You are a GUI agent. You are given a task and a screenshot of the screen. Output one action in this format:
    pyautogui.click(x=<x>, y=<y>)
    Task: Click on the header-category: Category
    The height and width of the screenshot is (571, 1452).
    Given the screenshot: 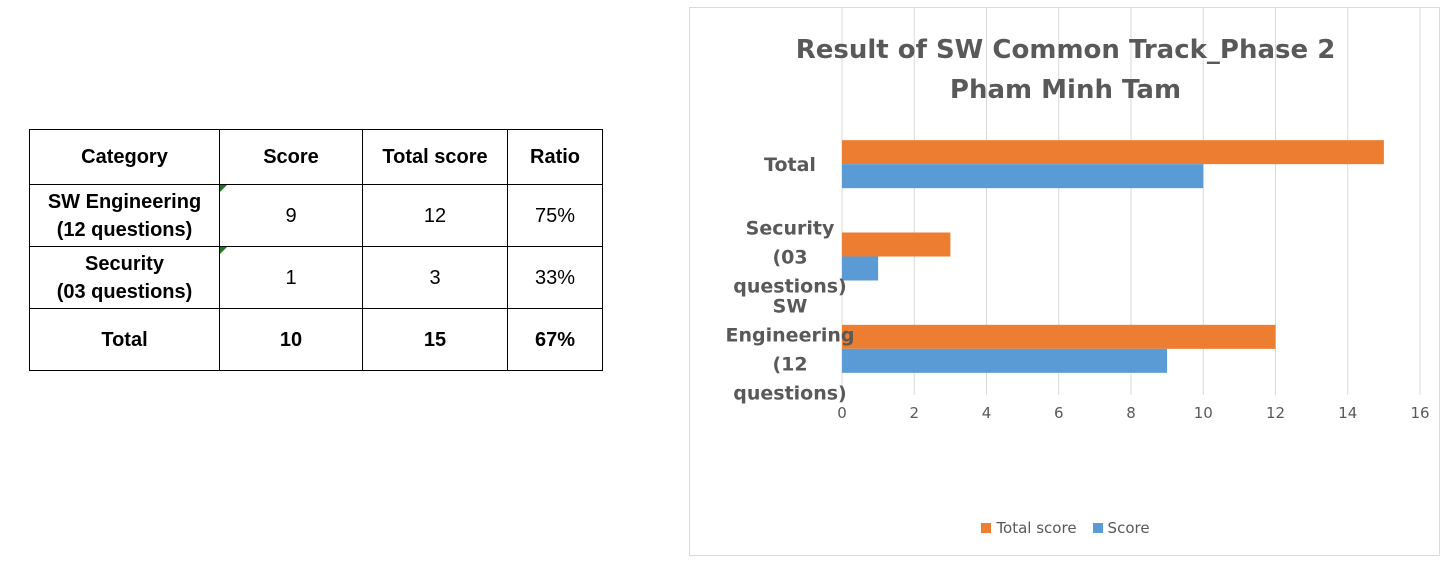 What is the action you would take?
    pyautogui.click(x=124, y=157)
    